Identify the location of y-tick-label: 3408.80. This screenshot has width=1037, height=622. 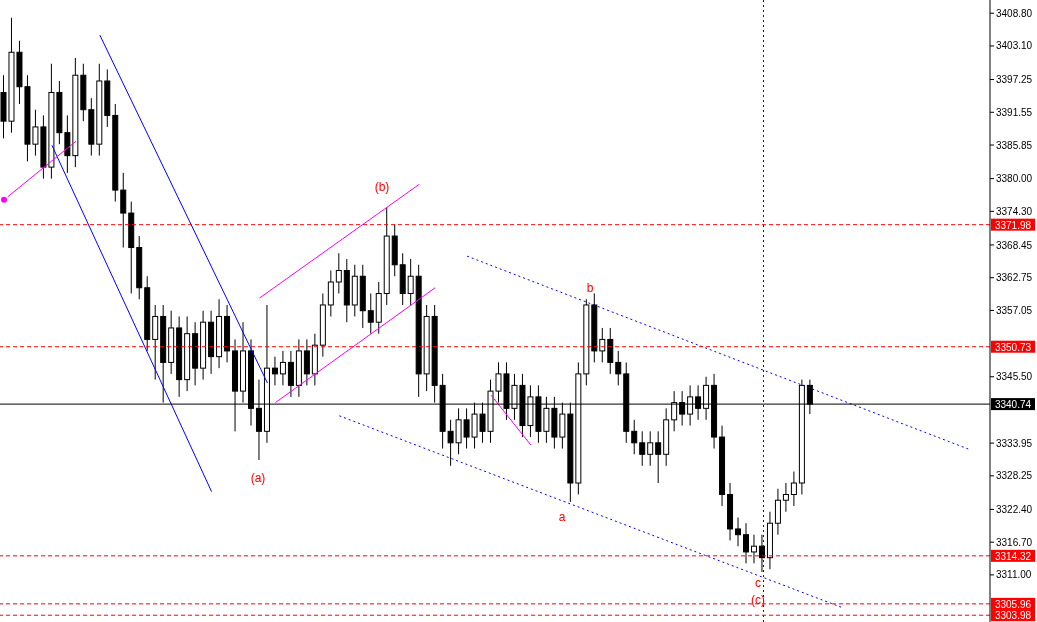
(1014, 13).